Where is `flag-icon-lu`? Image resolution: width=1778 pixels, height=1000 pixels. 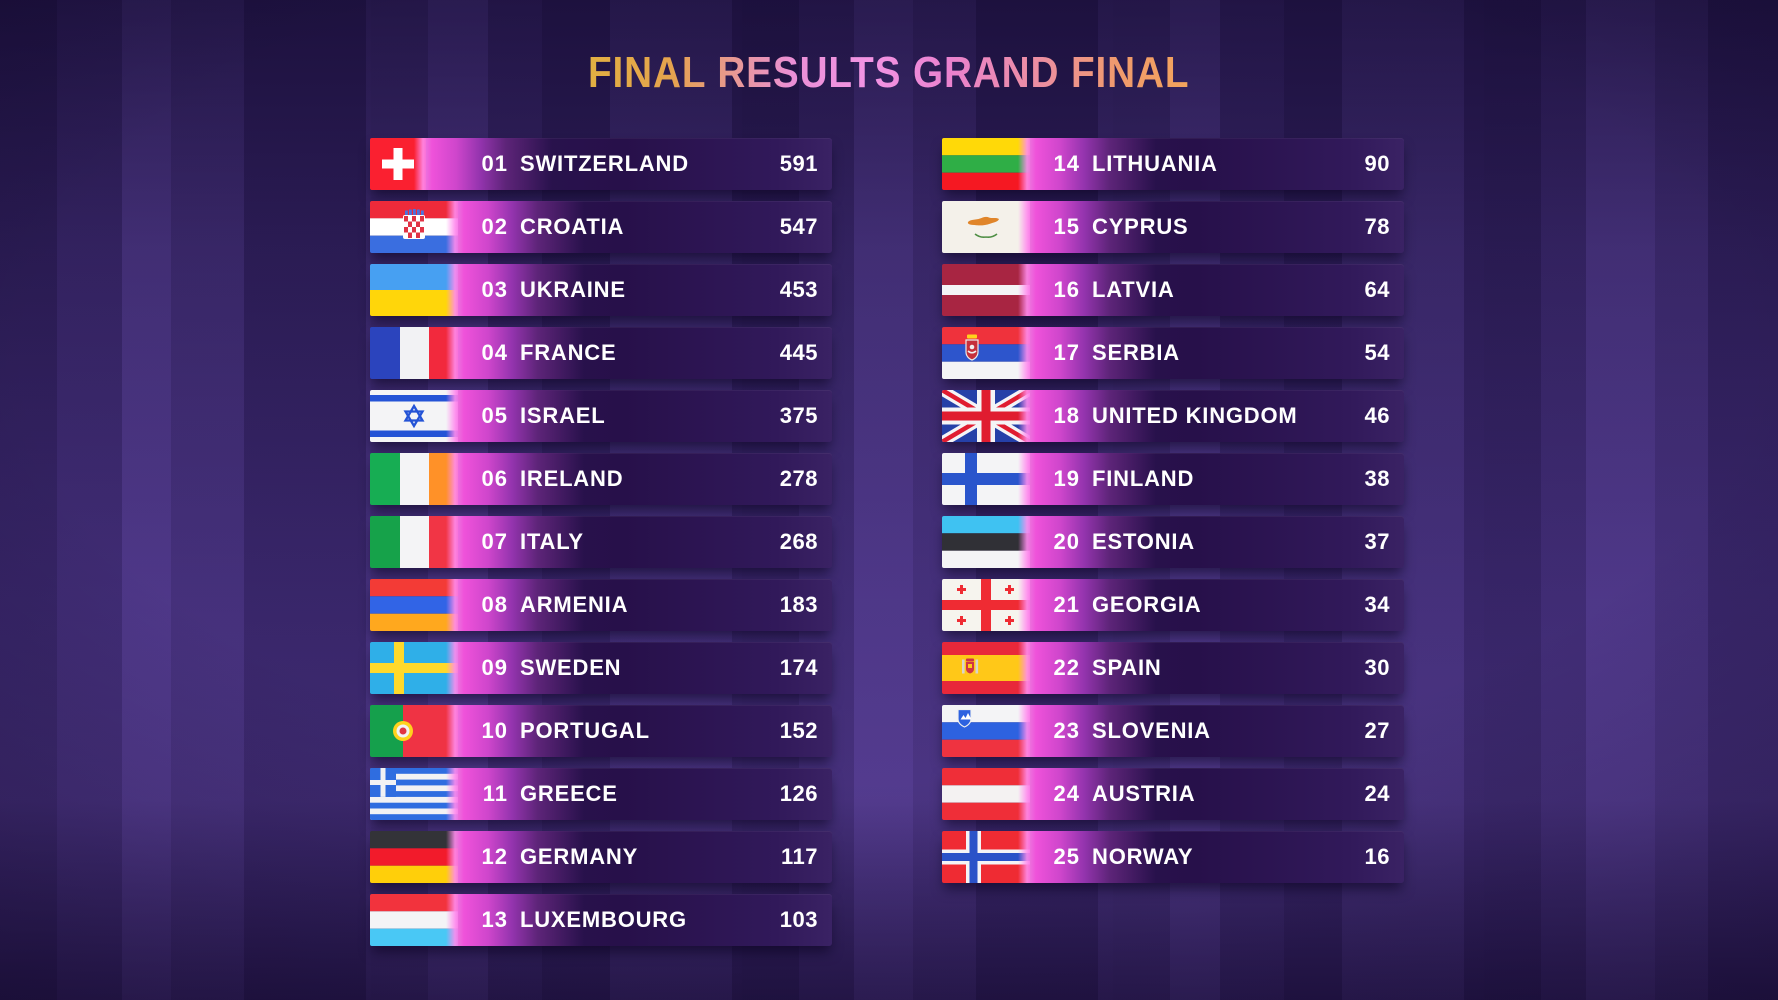 flag-icon-lu is located at coordinates (414, 920).